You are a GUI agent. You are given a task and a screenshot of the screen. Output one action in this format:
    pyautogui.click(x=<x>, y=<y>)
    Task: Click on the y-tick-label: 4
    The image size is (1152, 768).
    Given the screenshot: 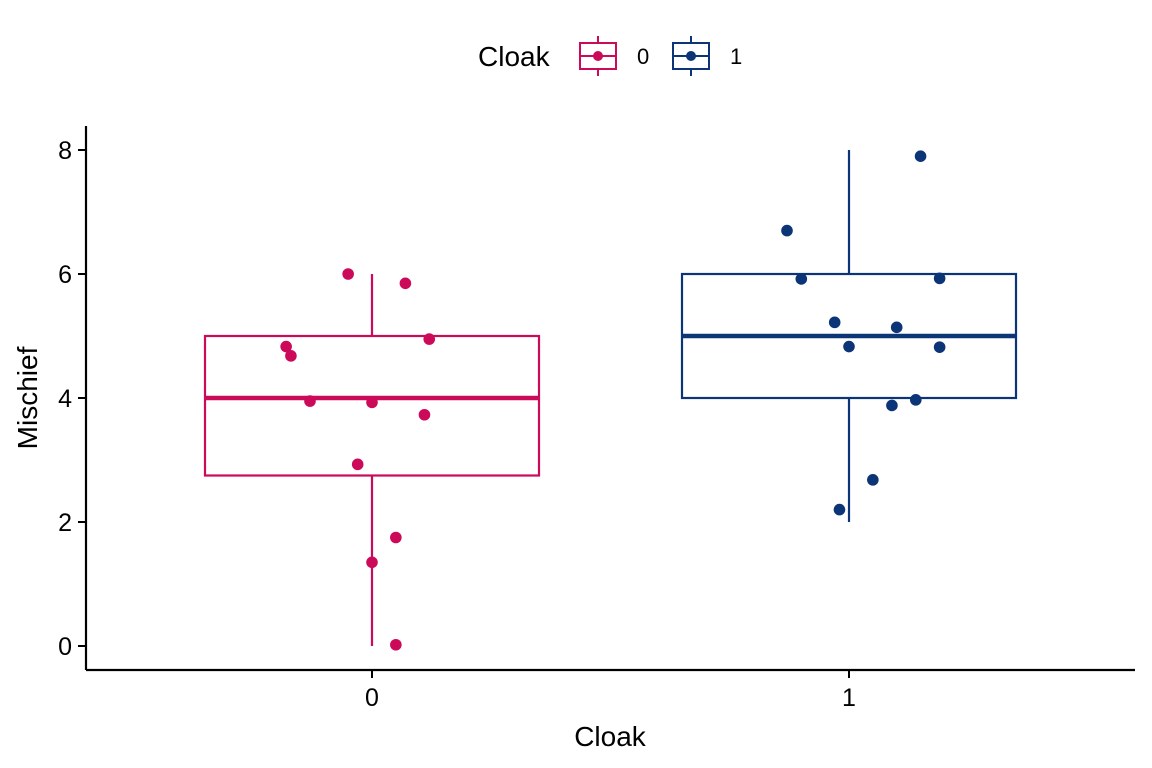 What is the action you would take?
    pyautogui.click(x=65, y=399)
    